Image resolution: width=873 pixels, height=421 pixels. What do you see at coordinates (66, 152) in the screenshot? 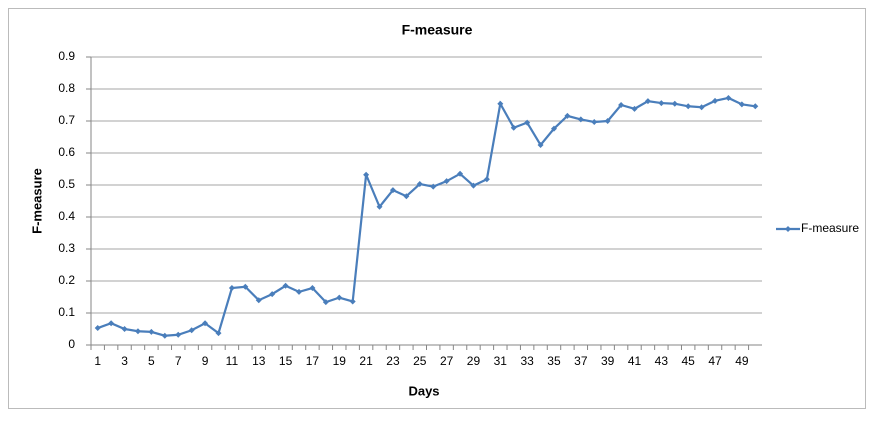
I see `y-tick-label: 0.6` at bounding box center [66, 152].